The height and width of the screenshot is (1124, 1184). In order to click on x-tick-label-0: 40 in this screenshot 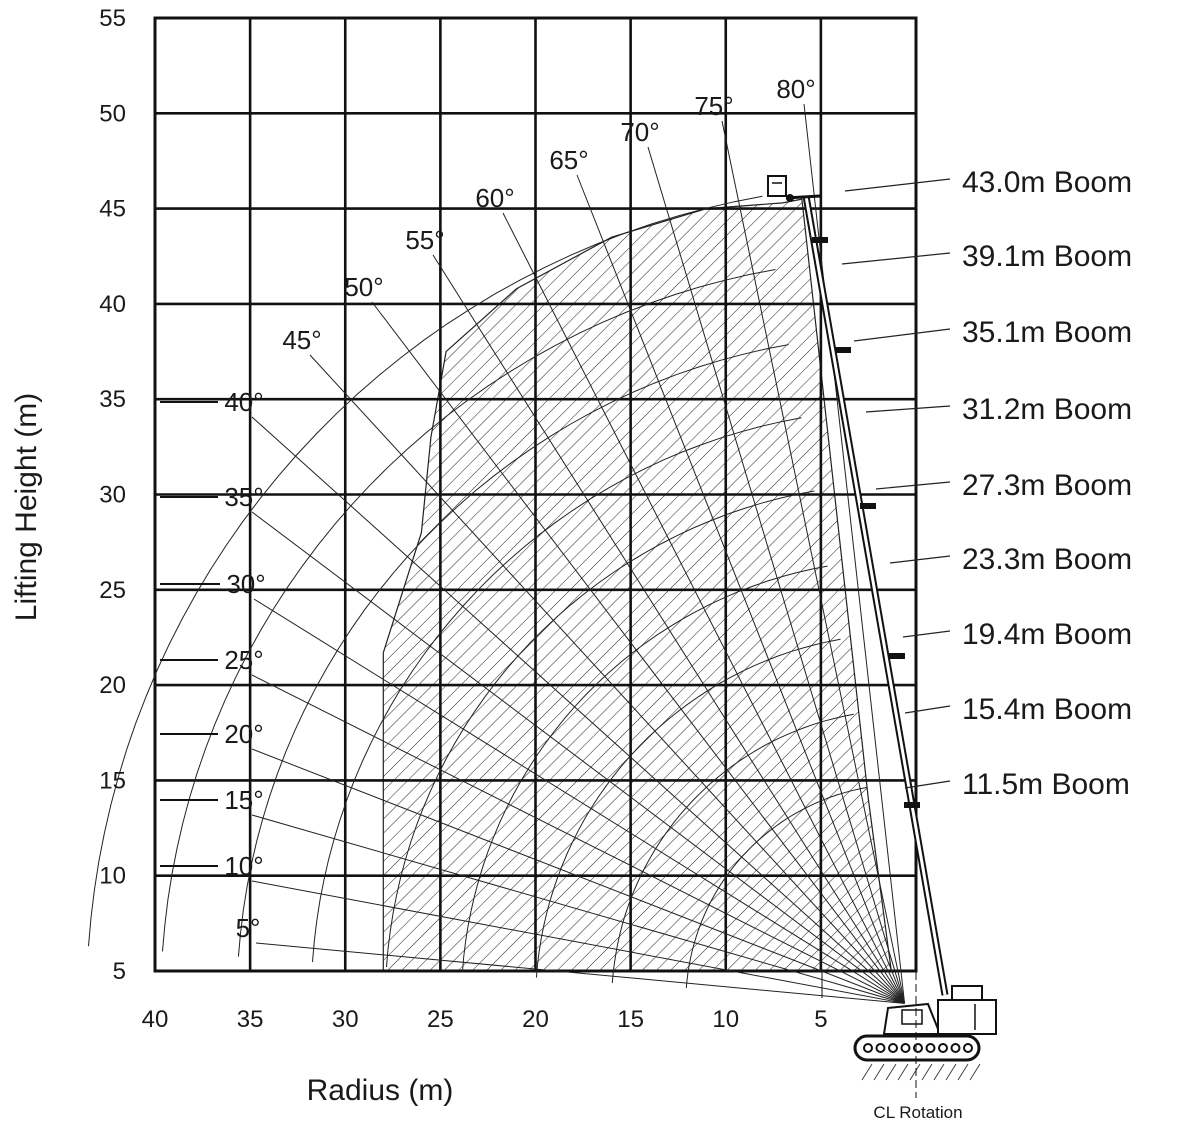, I will do `click(155, 1019)`.